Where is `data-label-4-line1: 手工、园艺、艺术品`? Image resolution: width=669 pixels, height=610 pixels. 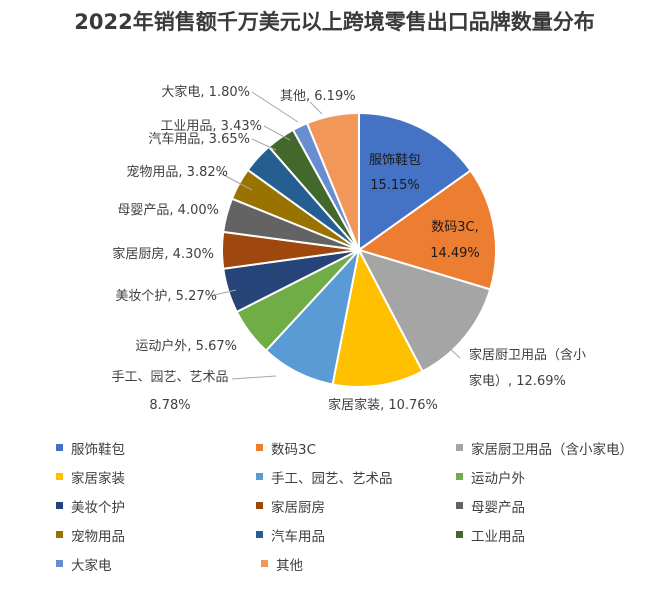 data-label-4-line1: 手工、园艺、艺术品 is located at coordinates (169, 377).